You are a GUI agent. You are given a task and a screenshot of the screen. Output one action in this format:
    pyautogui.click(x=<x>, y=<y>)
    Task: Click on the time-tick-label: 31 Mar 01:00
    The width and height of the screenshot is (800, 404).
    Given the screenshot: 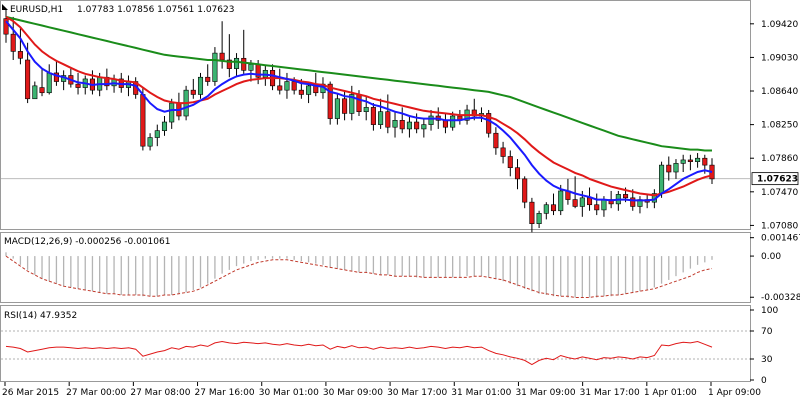 What is the action you would take?
    pyautogui.click(x=481, y=393)
    